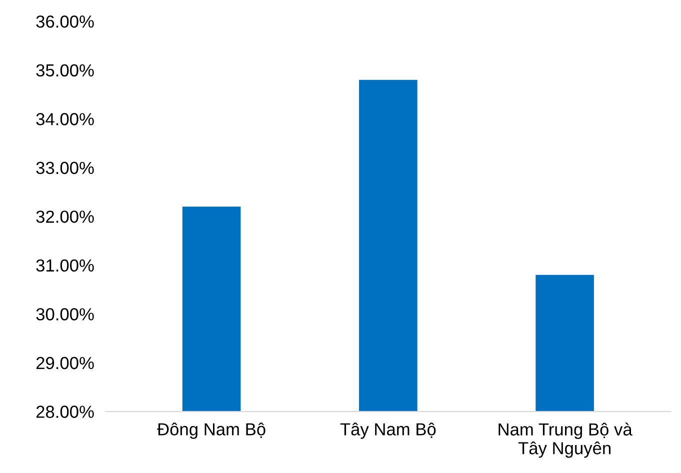 Image resolution: width=681 pixels, height=473 pixels. Describe the element at coordinates (65, 70) in the screenshot. I see `y-tick-label: 35.00%` at that location.